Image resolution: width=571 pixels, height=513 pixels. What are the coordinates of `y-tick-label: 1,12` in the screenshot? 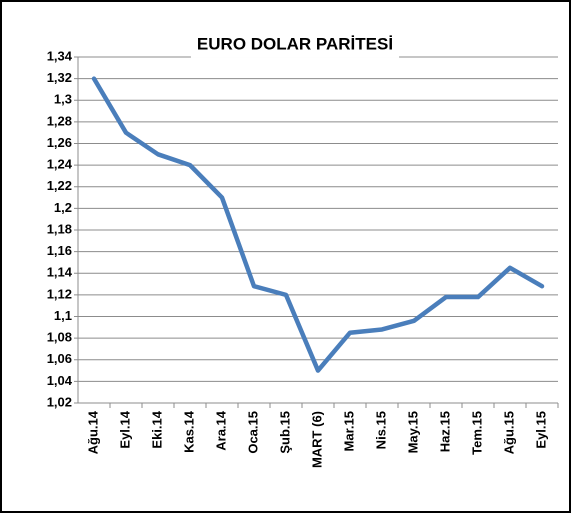 It's located at (59, 293).